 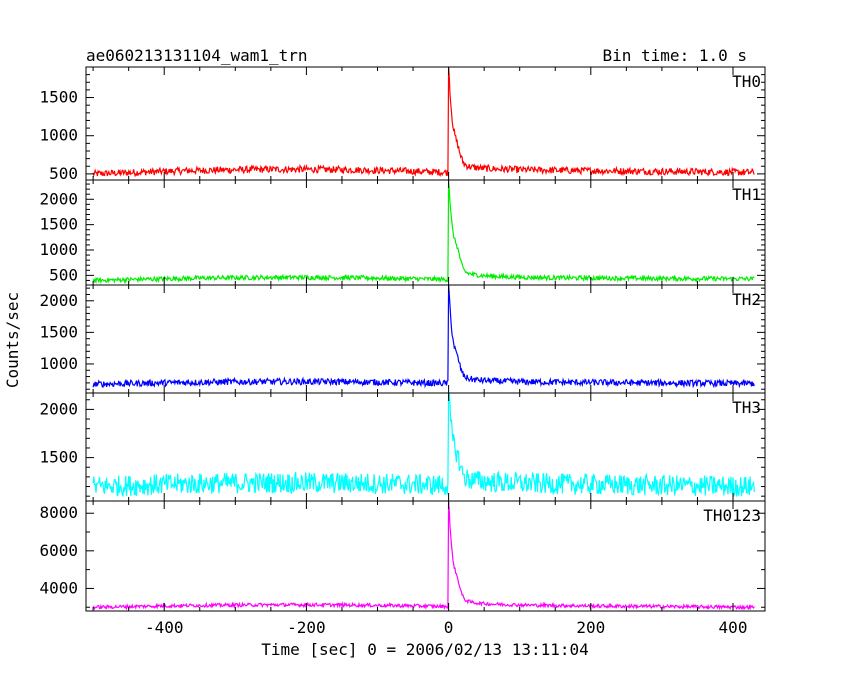 What do you see at coordinates (58, 512) in the screenshot?
I see `y-tick-label: 8000` at bounding box center [58, 512].